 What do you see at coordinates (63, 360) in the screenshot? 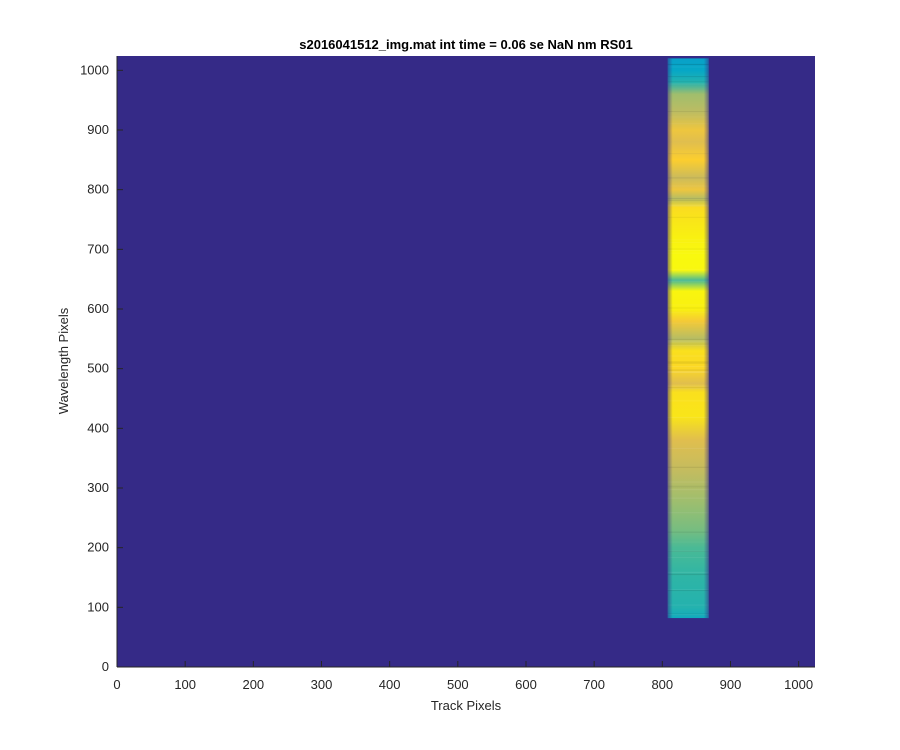
I see `y-axis-label: Wavelength Pixels` at bounding box center [63, 360].